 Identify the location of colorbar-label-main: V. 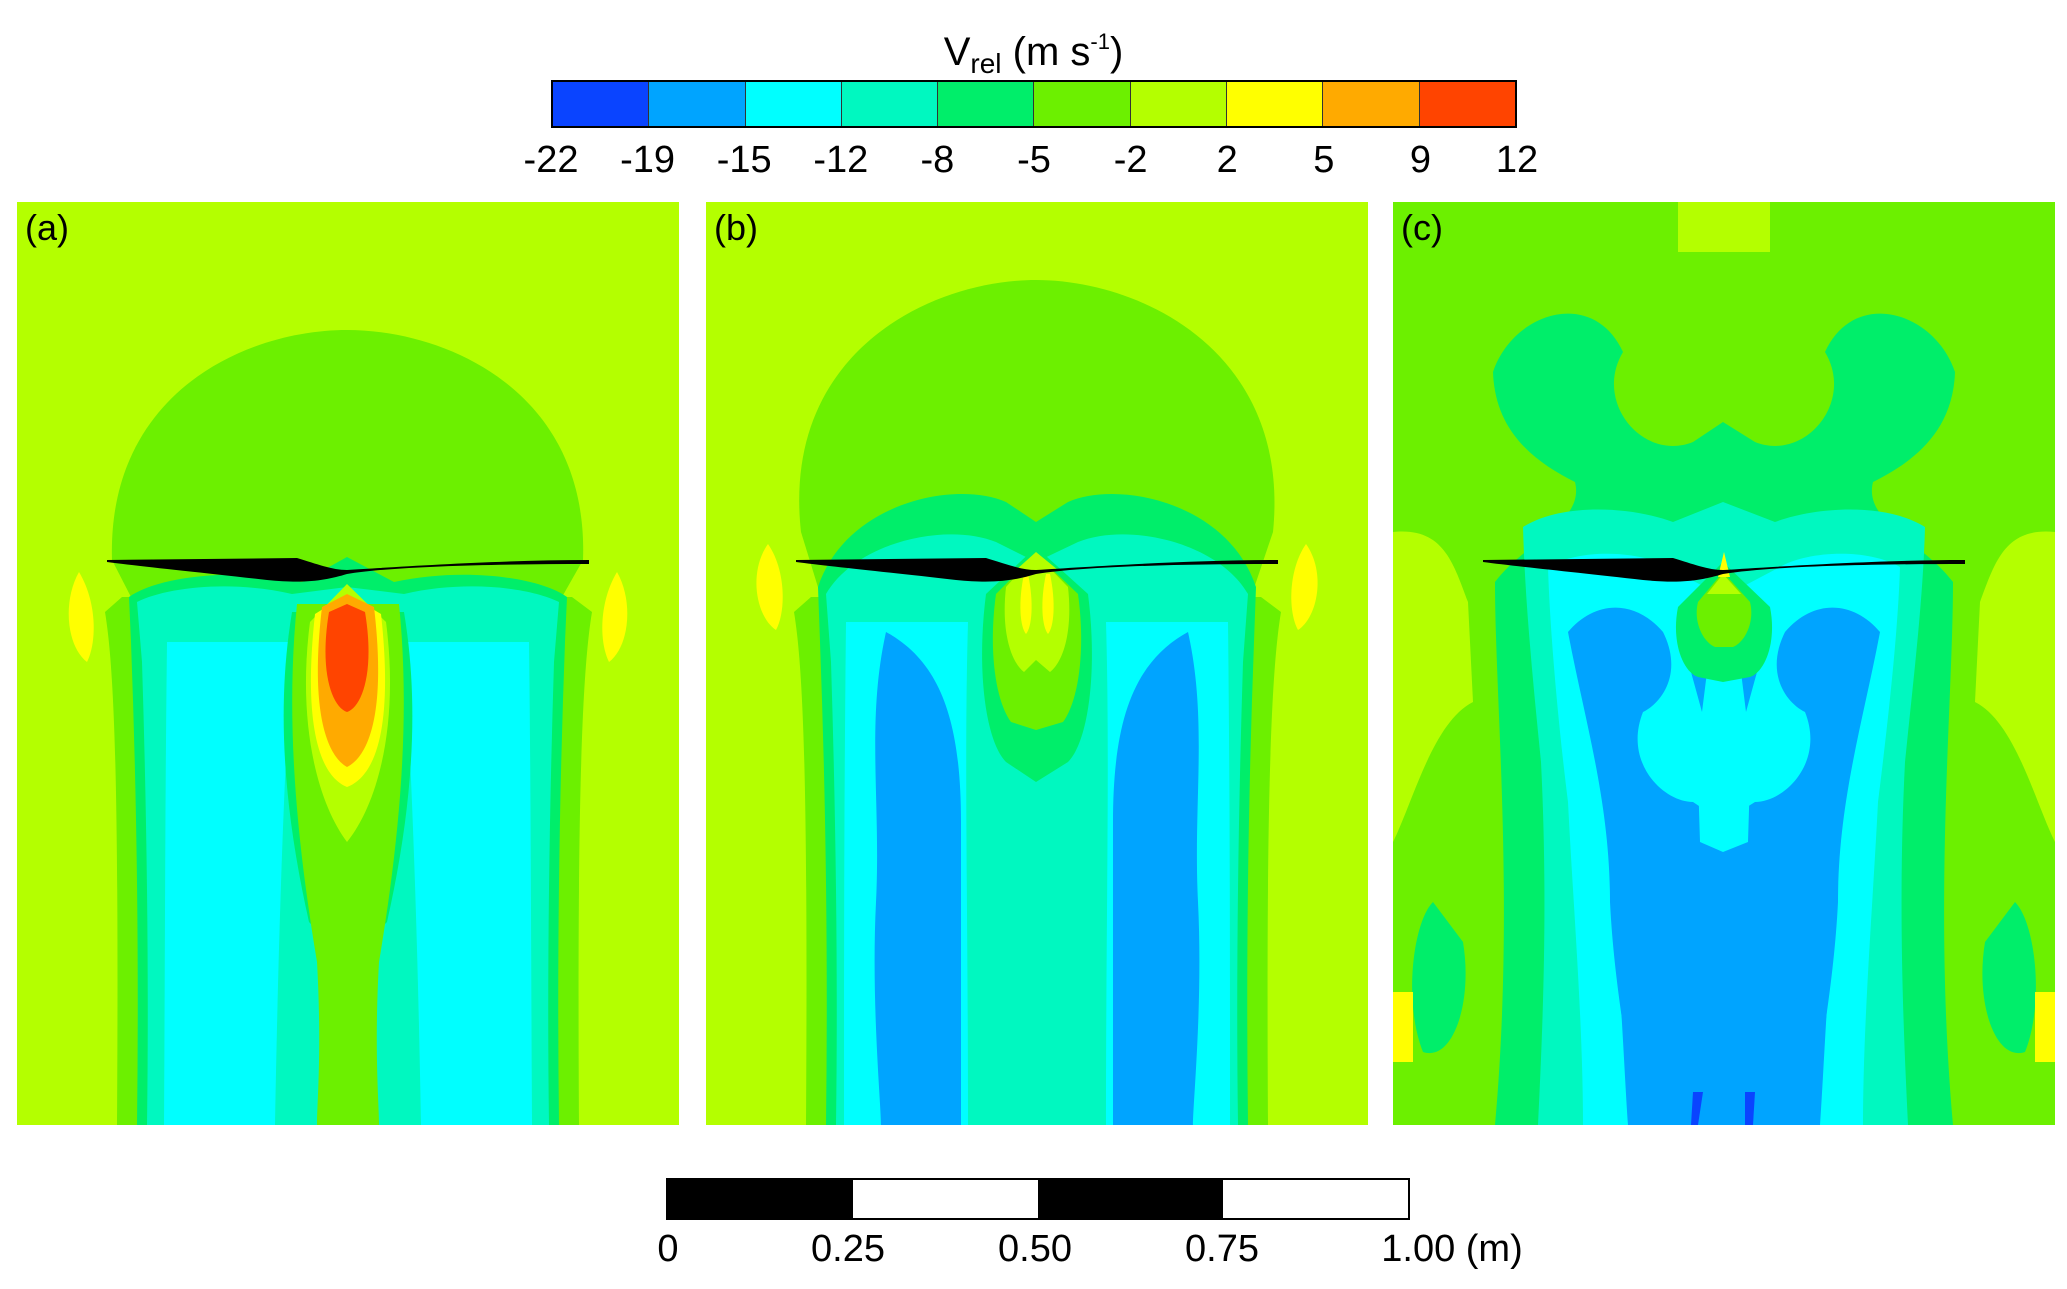
(957, 52).